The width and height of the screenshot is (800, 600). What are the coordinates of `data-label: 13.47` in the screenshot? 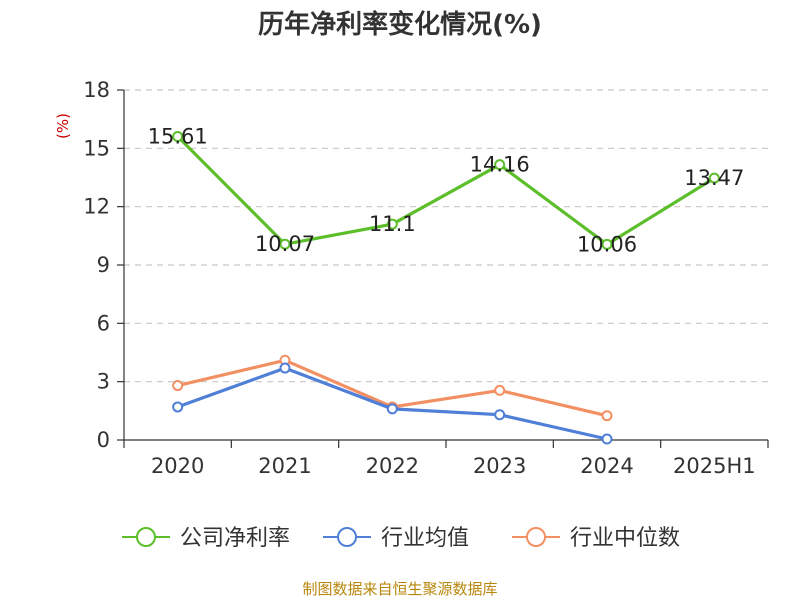 It's located at (714, 178).